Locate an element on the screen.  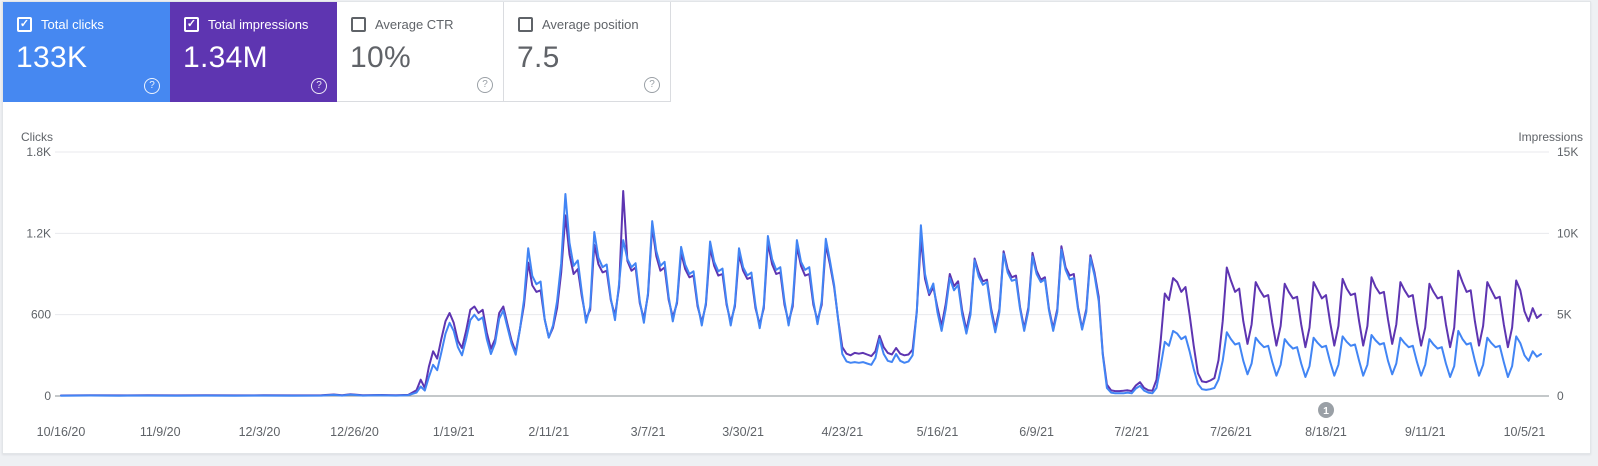
card-average-ctr: Average CTR 10% ? is located at coordinates (420, 52).